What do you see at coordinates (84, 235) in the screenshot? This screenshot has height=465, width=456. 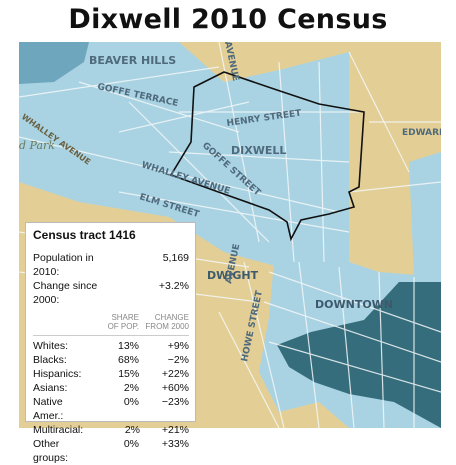 I see `panel-title: Census tract 1416` at bounding box center [84, 235].